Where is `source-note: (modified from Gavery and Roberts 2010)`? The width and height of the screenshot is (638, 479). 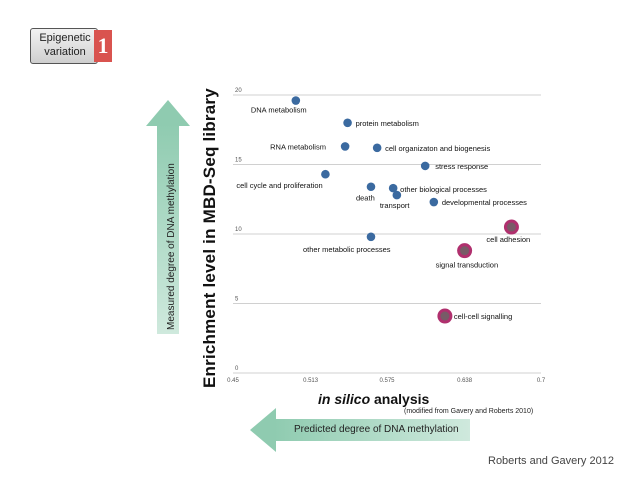 source-note: (modified from Gavery and Roberts 2010) is located at coordinates (469, 411).